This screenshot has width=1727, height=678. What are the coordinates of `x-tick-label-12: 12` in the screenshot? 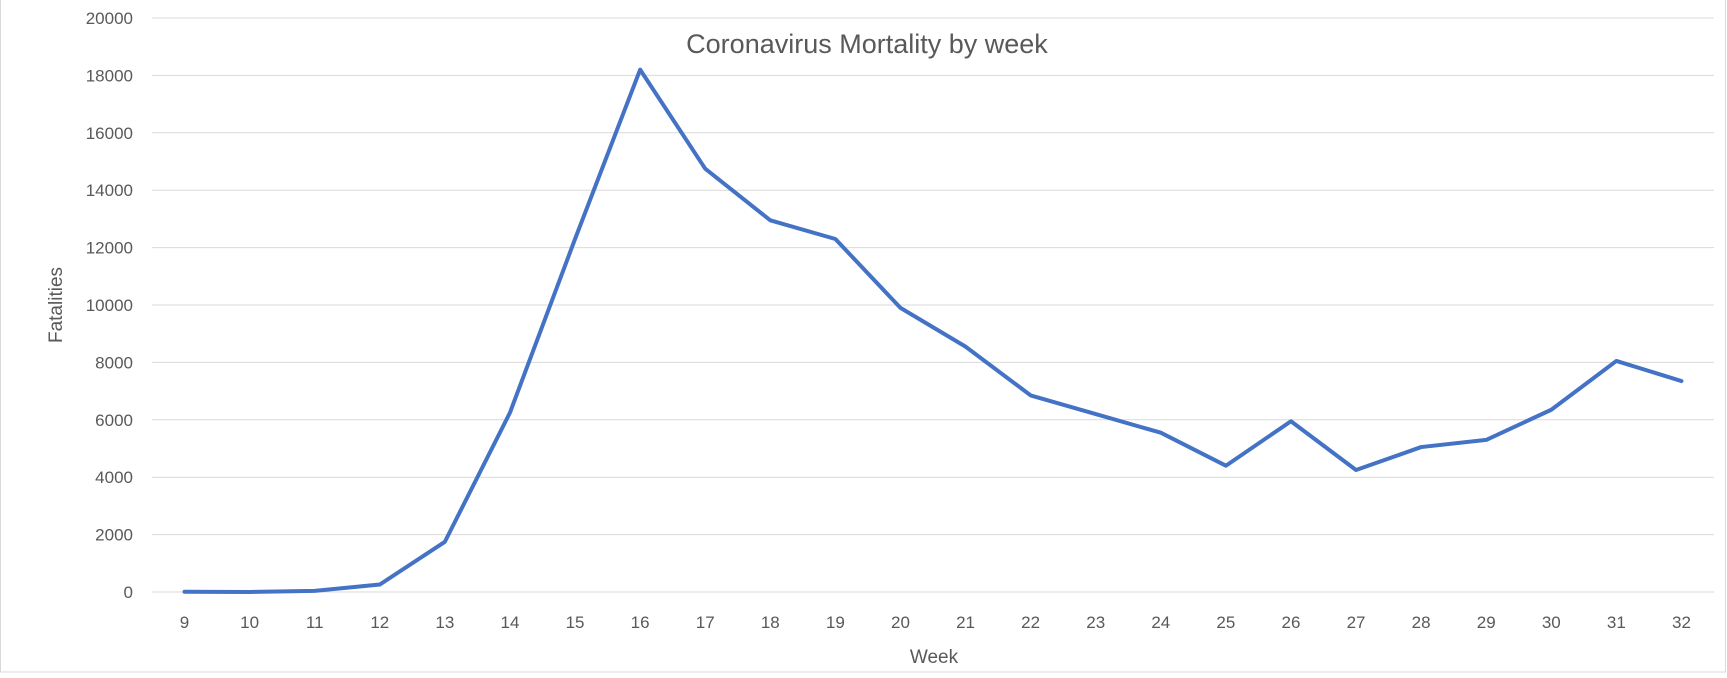 It's located at (379, 622).